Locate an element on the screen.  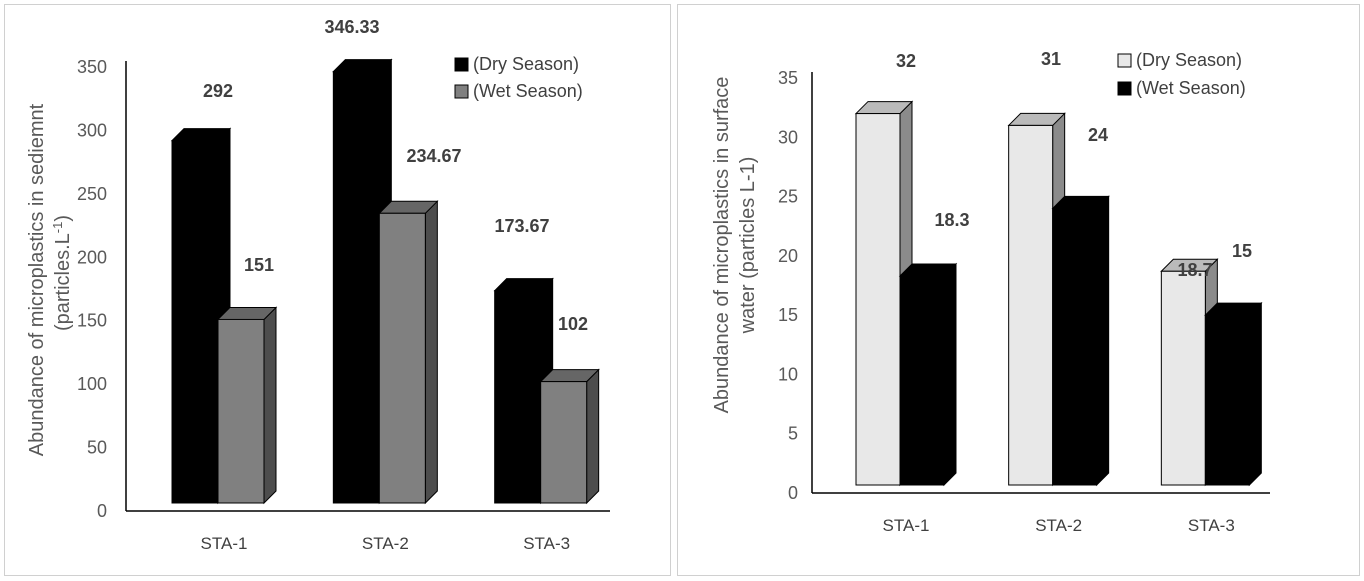
data-label: 32 is located at coordinates (906, 61).